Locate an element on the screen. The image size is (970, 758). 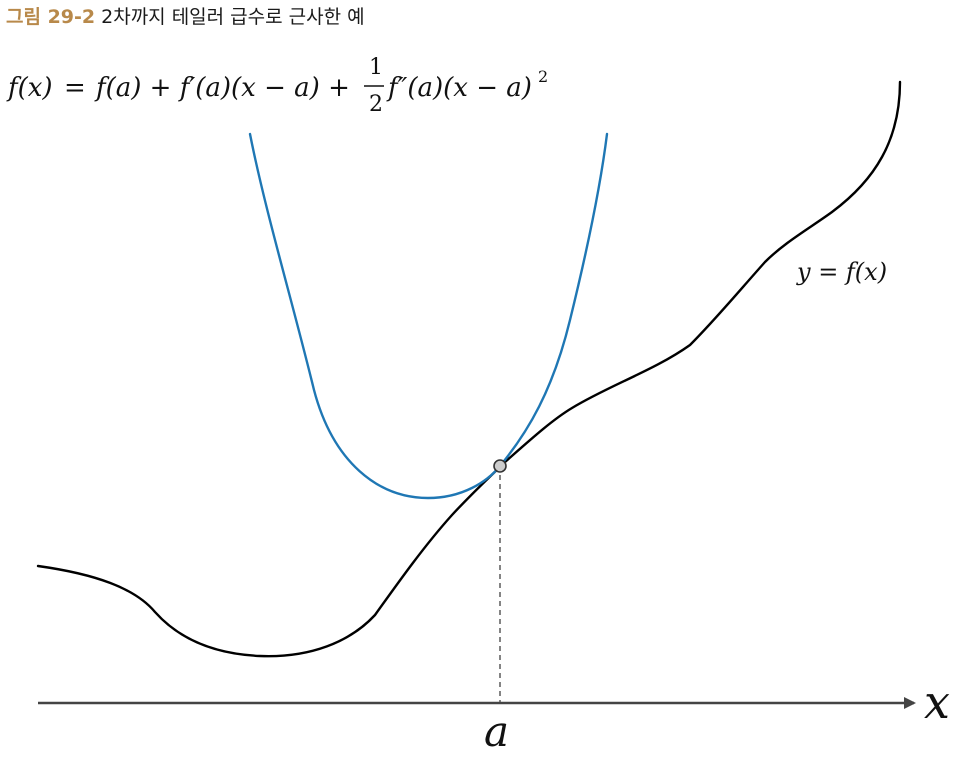
formula-exponent: 2 is located at coordinates (543, 76).